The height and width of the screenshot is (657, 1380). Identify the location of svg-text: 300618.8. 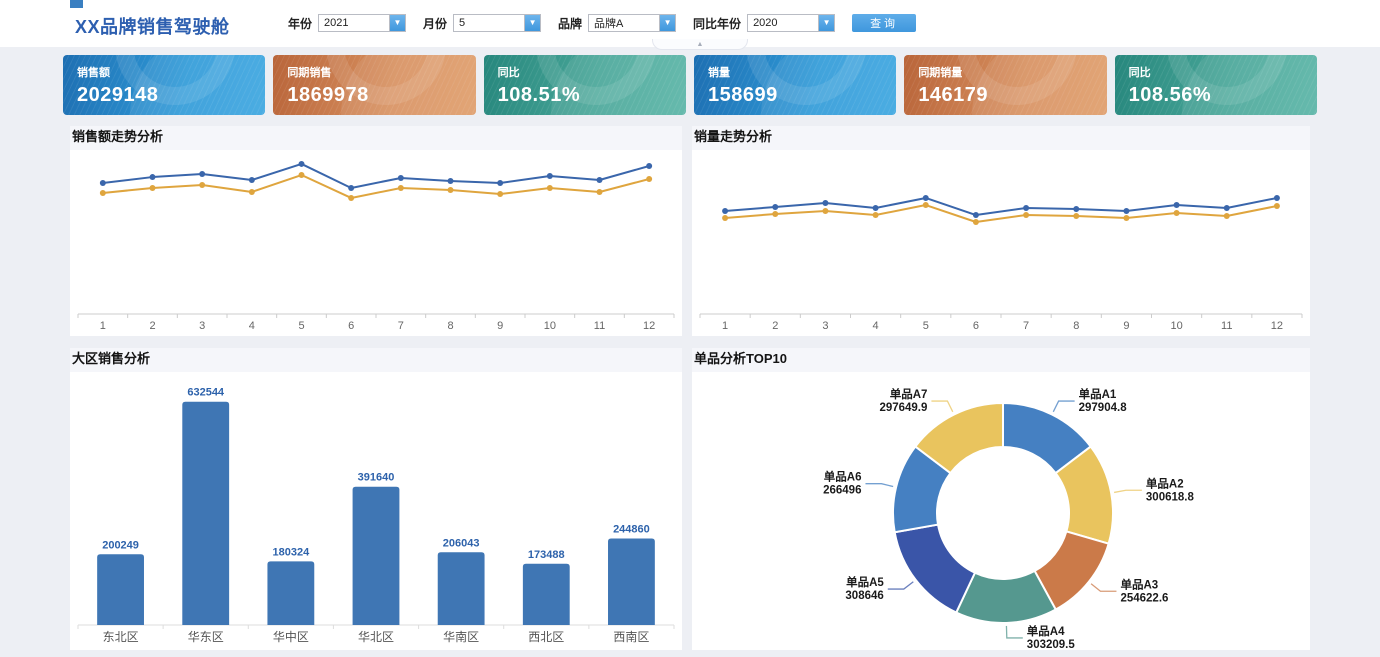
(1170, 497).